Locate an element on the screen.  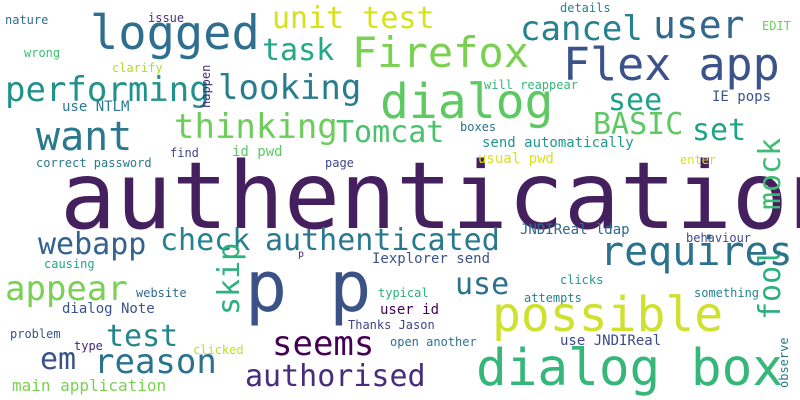
word-firefox: Firefox is located at coordinates (441, 52).